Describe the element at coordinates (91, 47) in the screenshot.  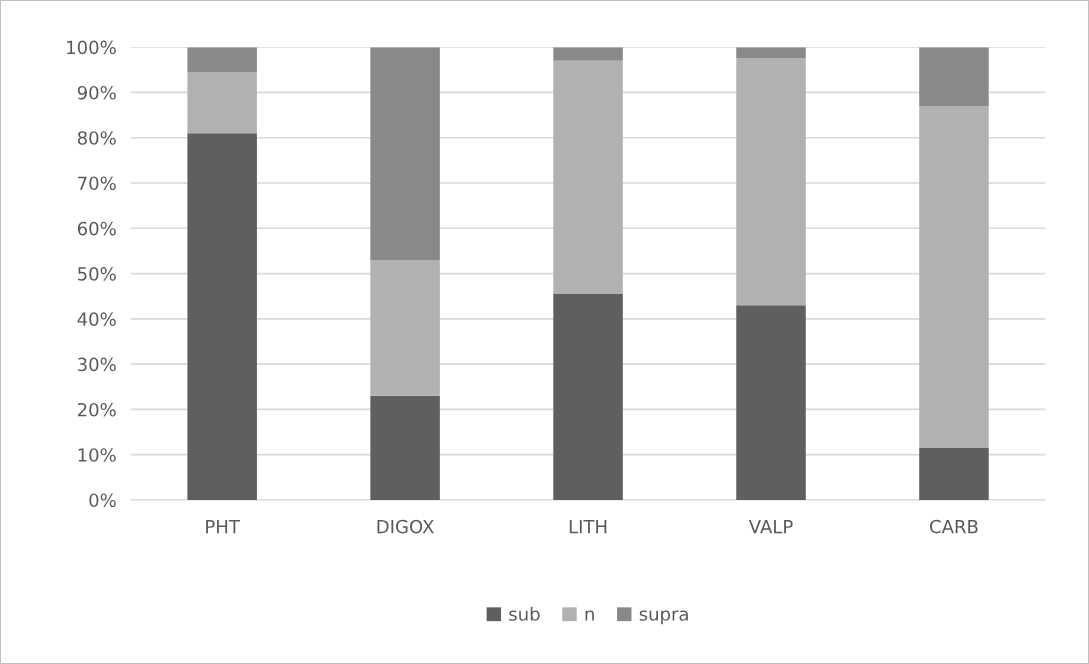
I see `y-tick-label: 100%` at that location.